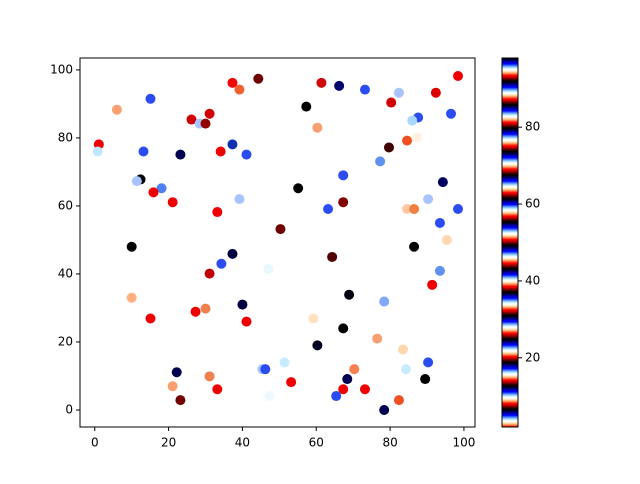 The width and height of the screenshot is (640, 484). I want to click on colorbar-tick-label: 20, so click(532, 357).